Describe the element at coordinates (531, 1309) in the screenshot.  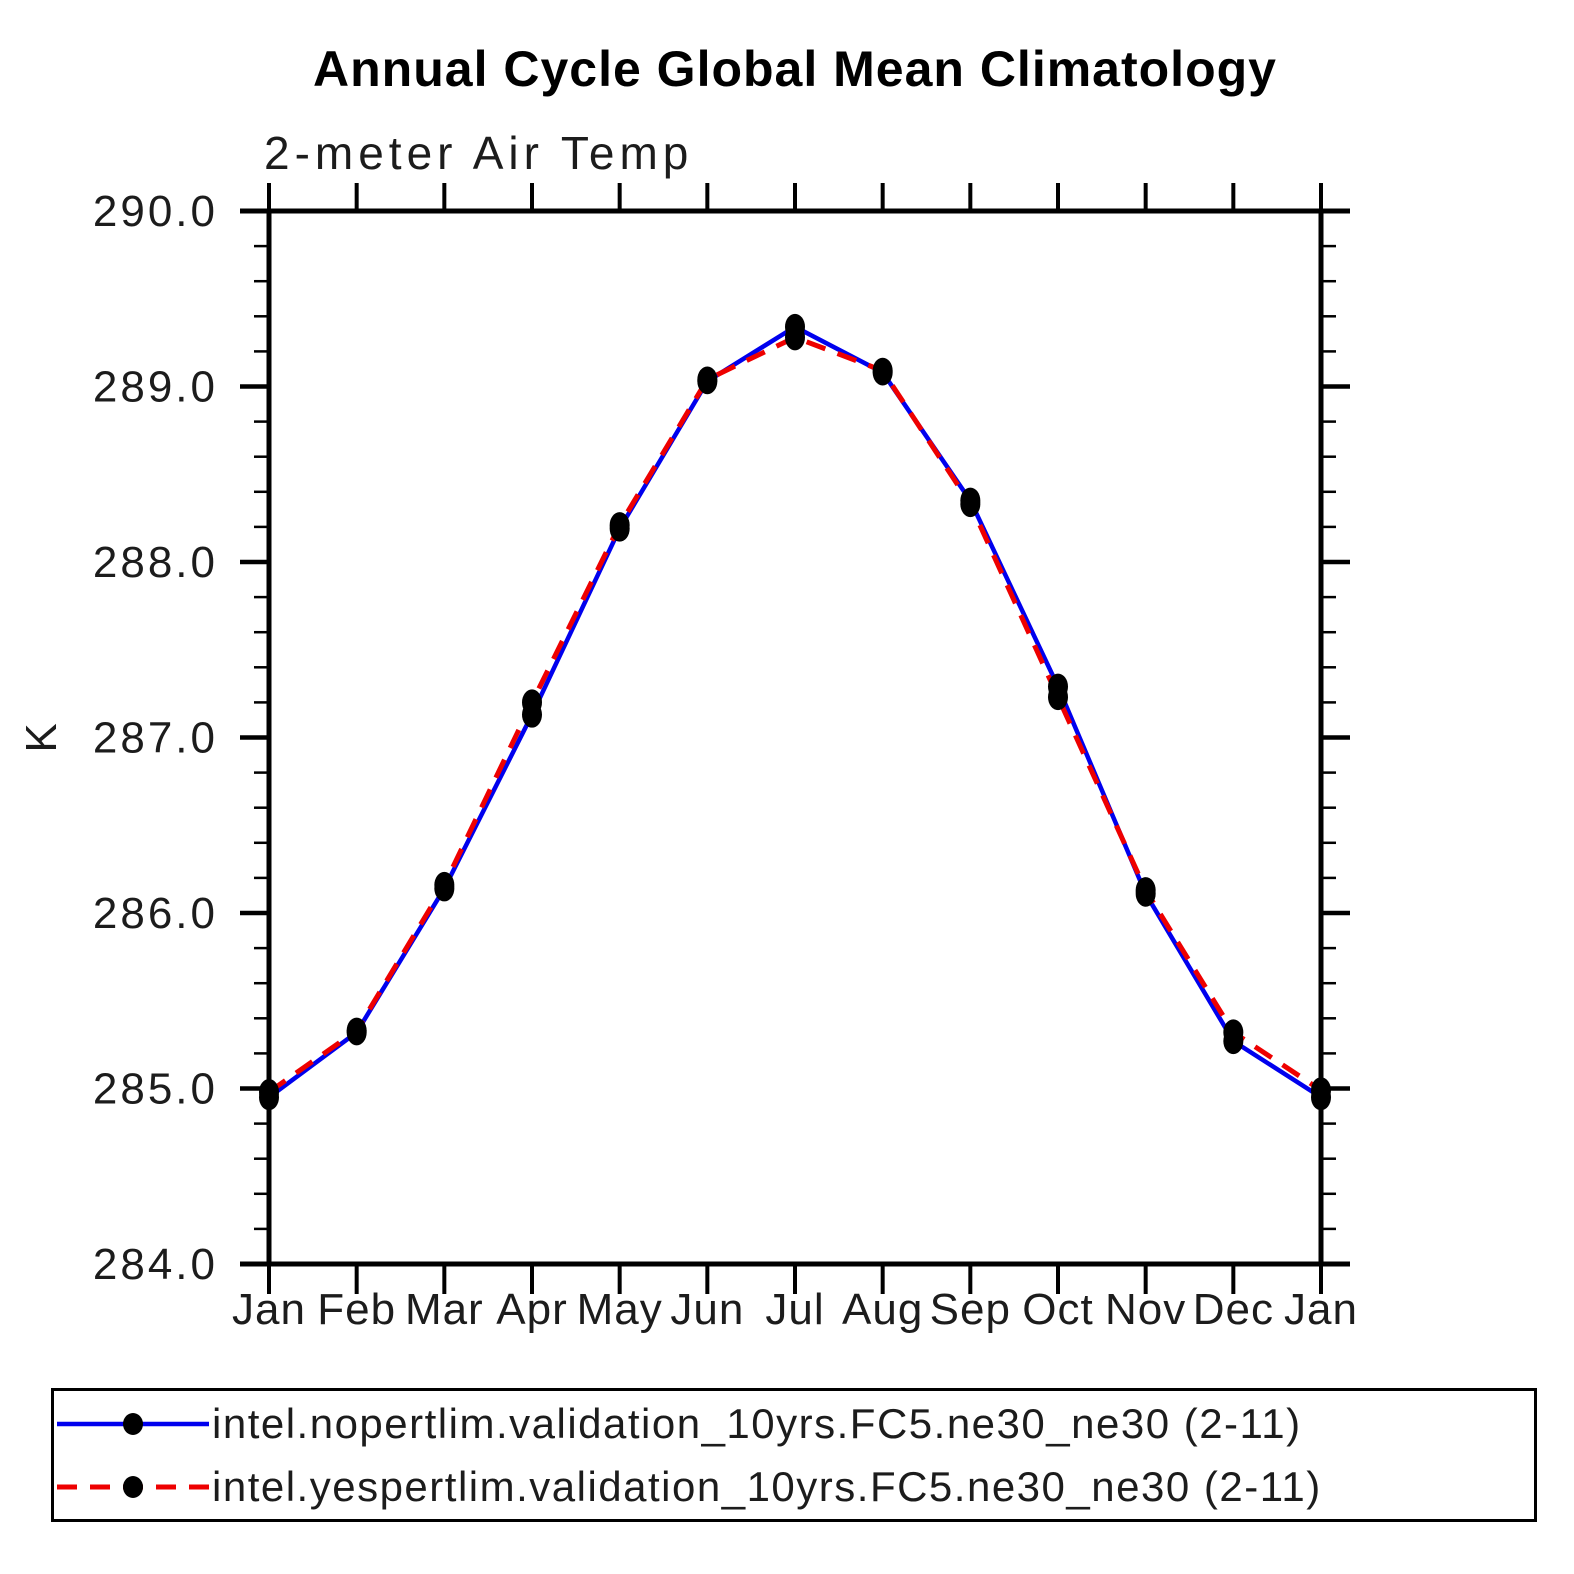
I see `x-tick-label: Apr` at that location.